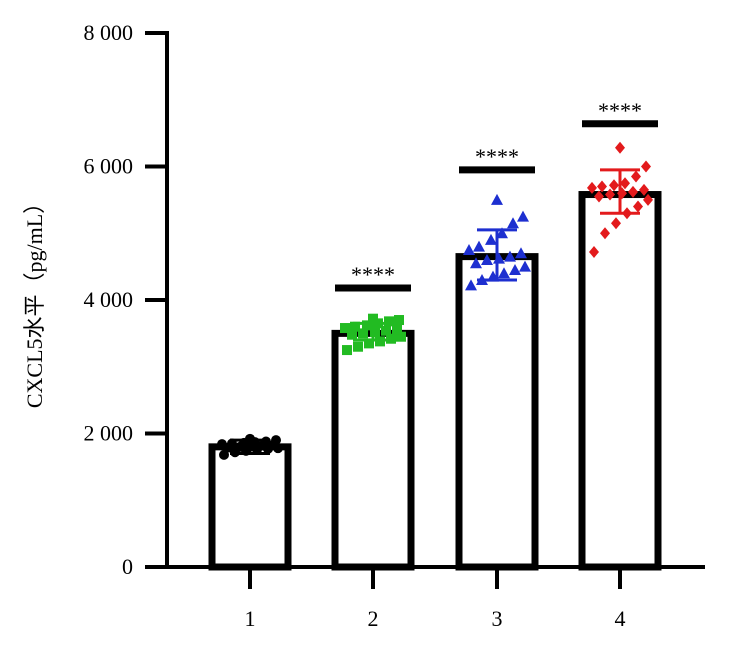  What do you see at coordinates (373, 618) in the screenshot?
I see `x-tick-label: 2` at bounding box center [373, 618].